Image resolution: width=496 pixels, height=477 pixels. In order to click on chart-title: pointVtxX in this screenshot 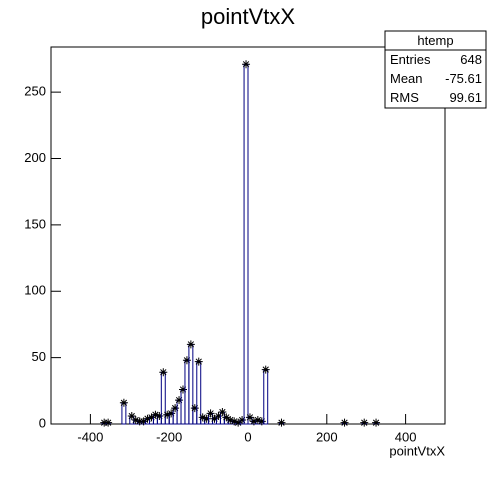, I will do `click(248, 16)`.